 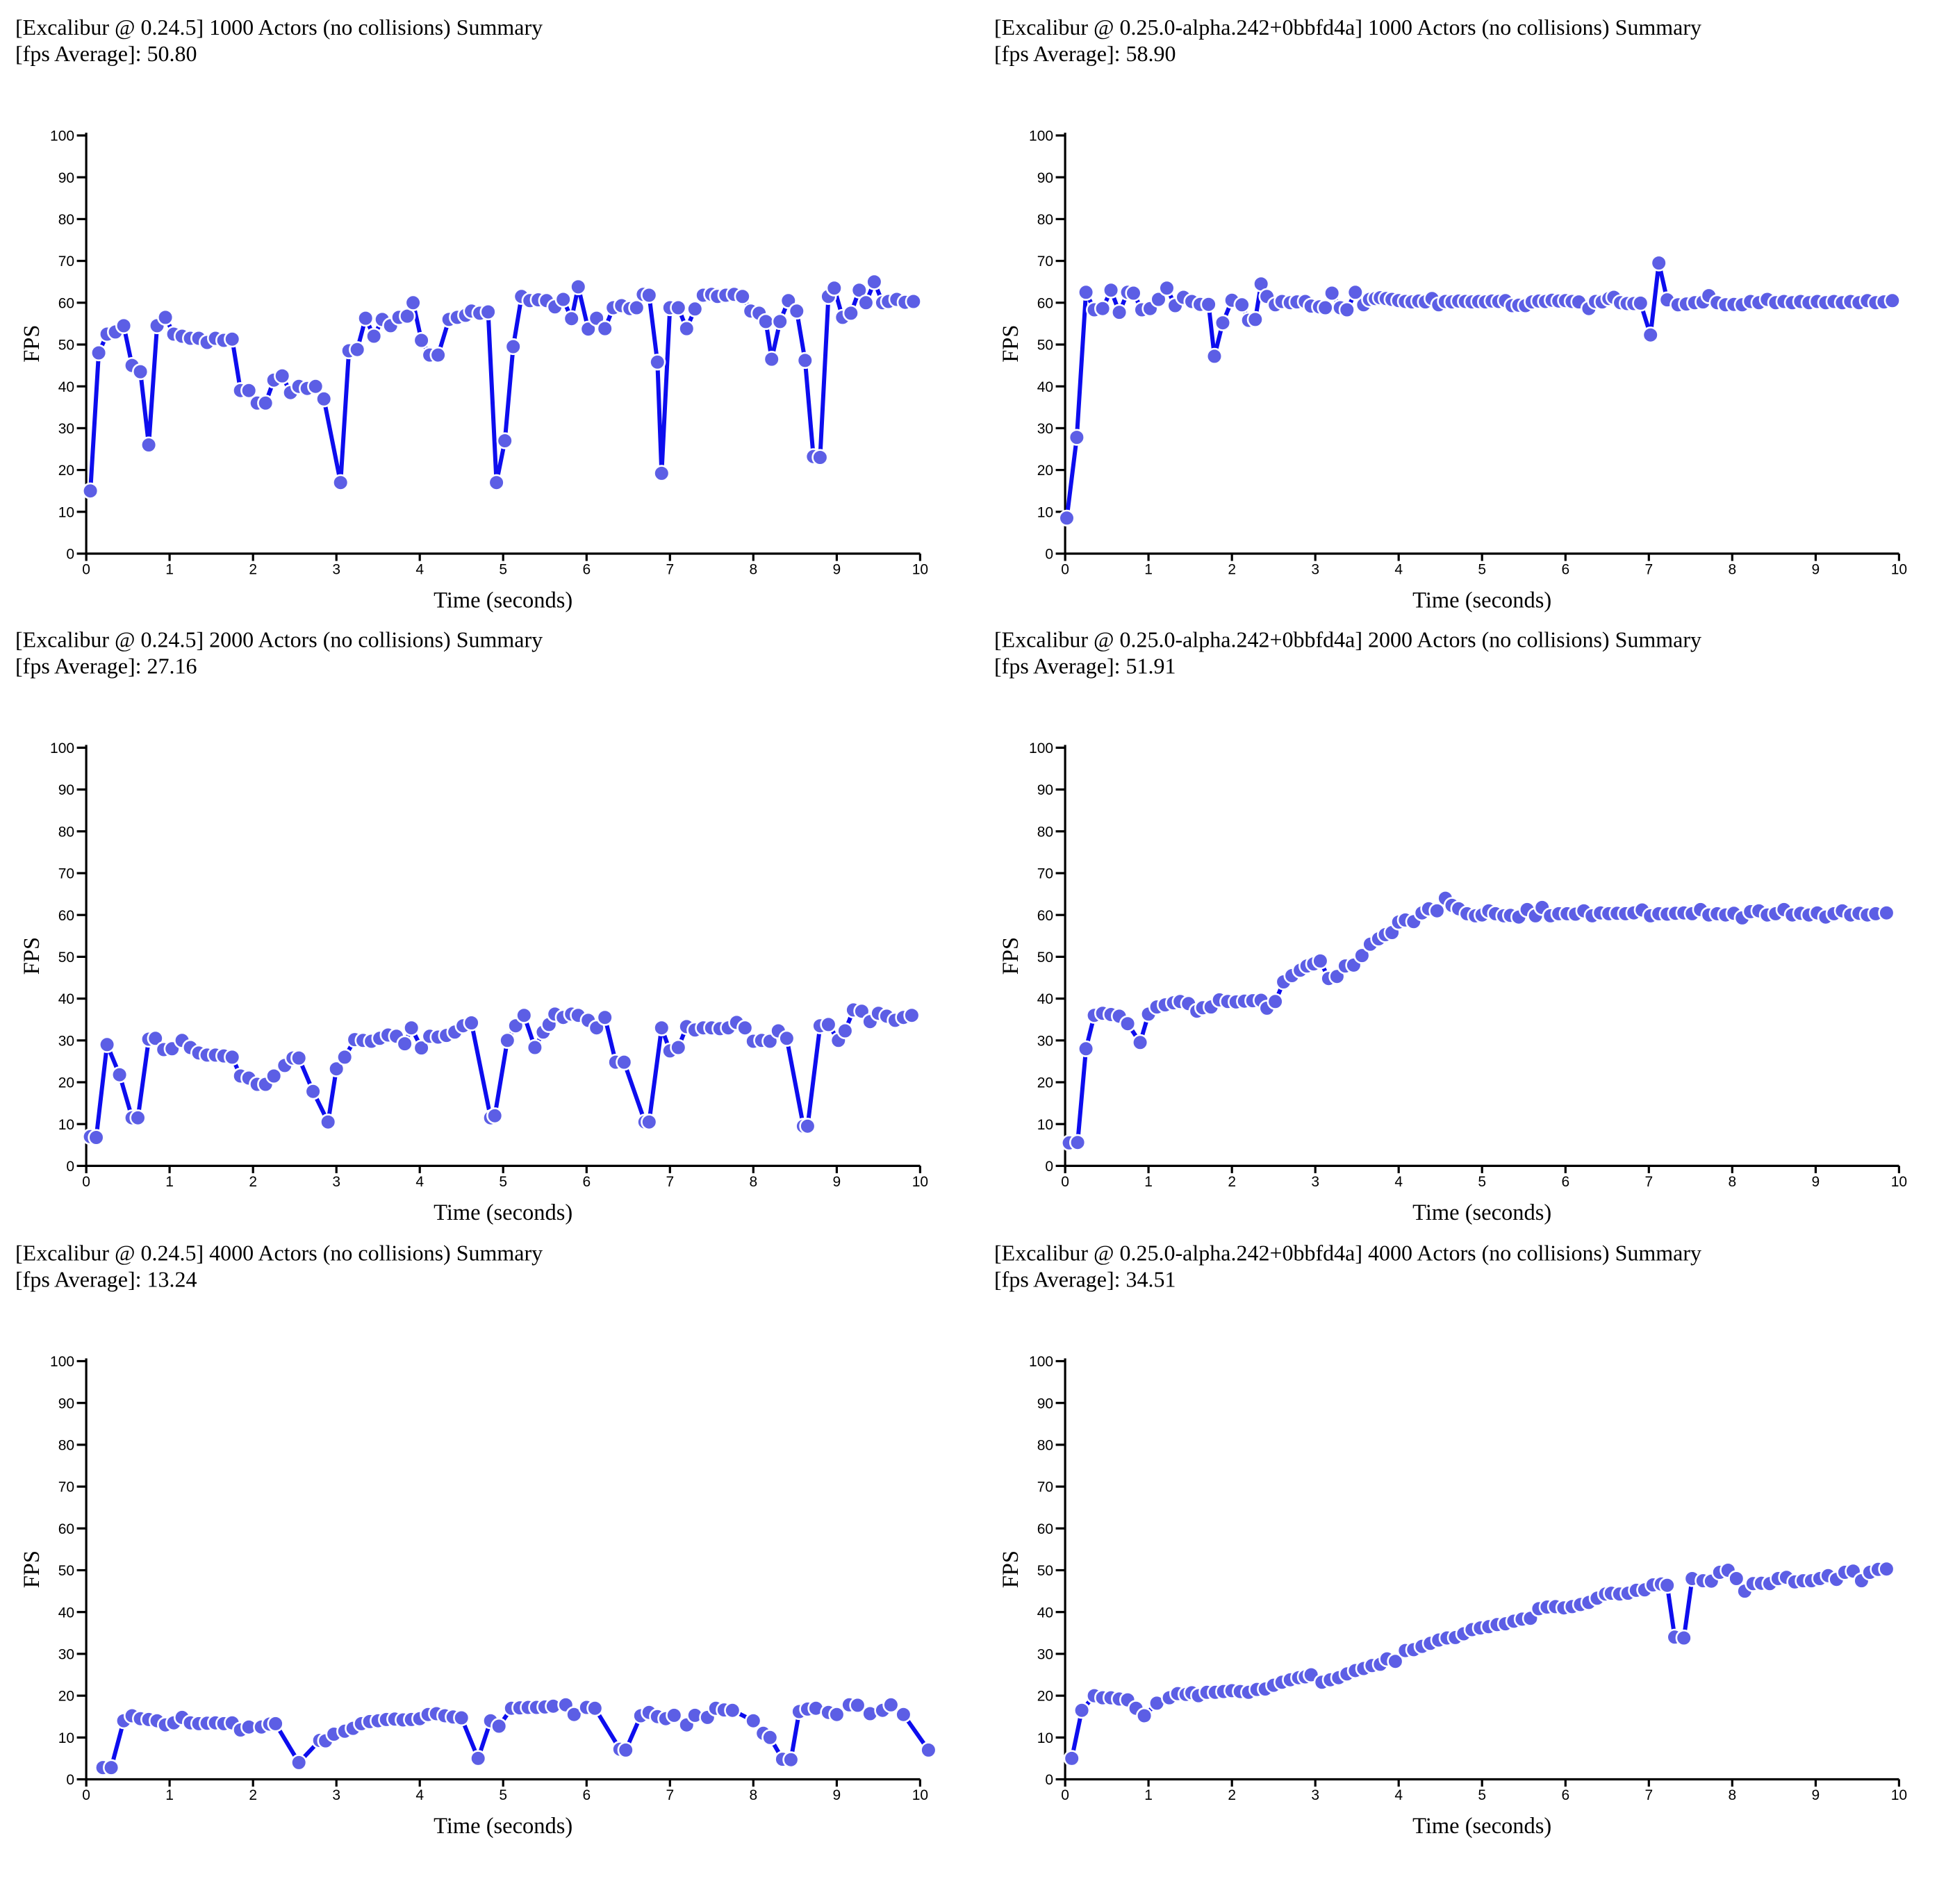 What do you see at coordinates (1085, 1279) in the screenshot?
I see `svg-text: [fps Average]: 34.51` at bounding box center [1085, 1279].